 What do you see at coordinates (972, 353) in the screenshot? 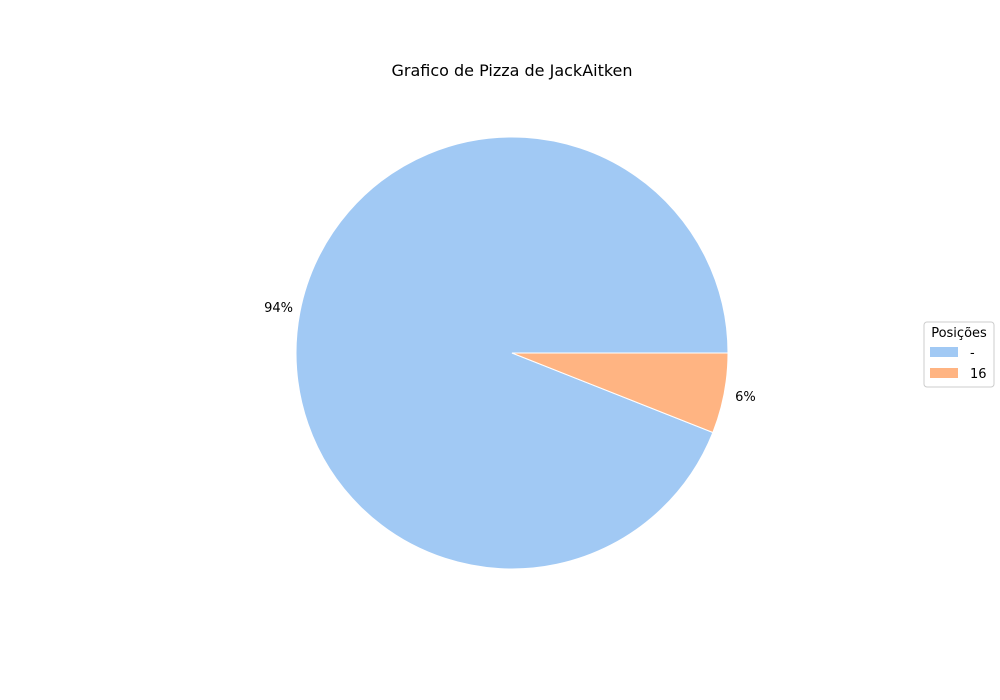
I see `legend-label-0: -` at bounding box center [972, 353].